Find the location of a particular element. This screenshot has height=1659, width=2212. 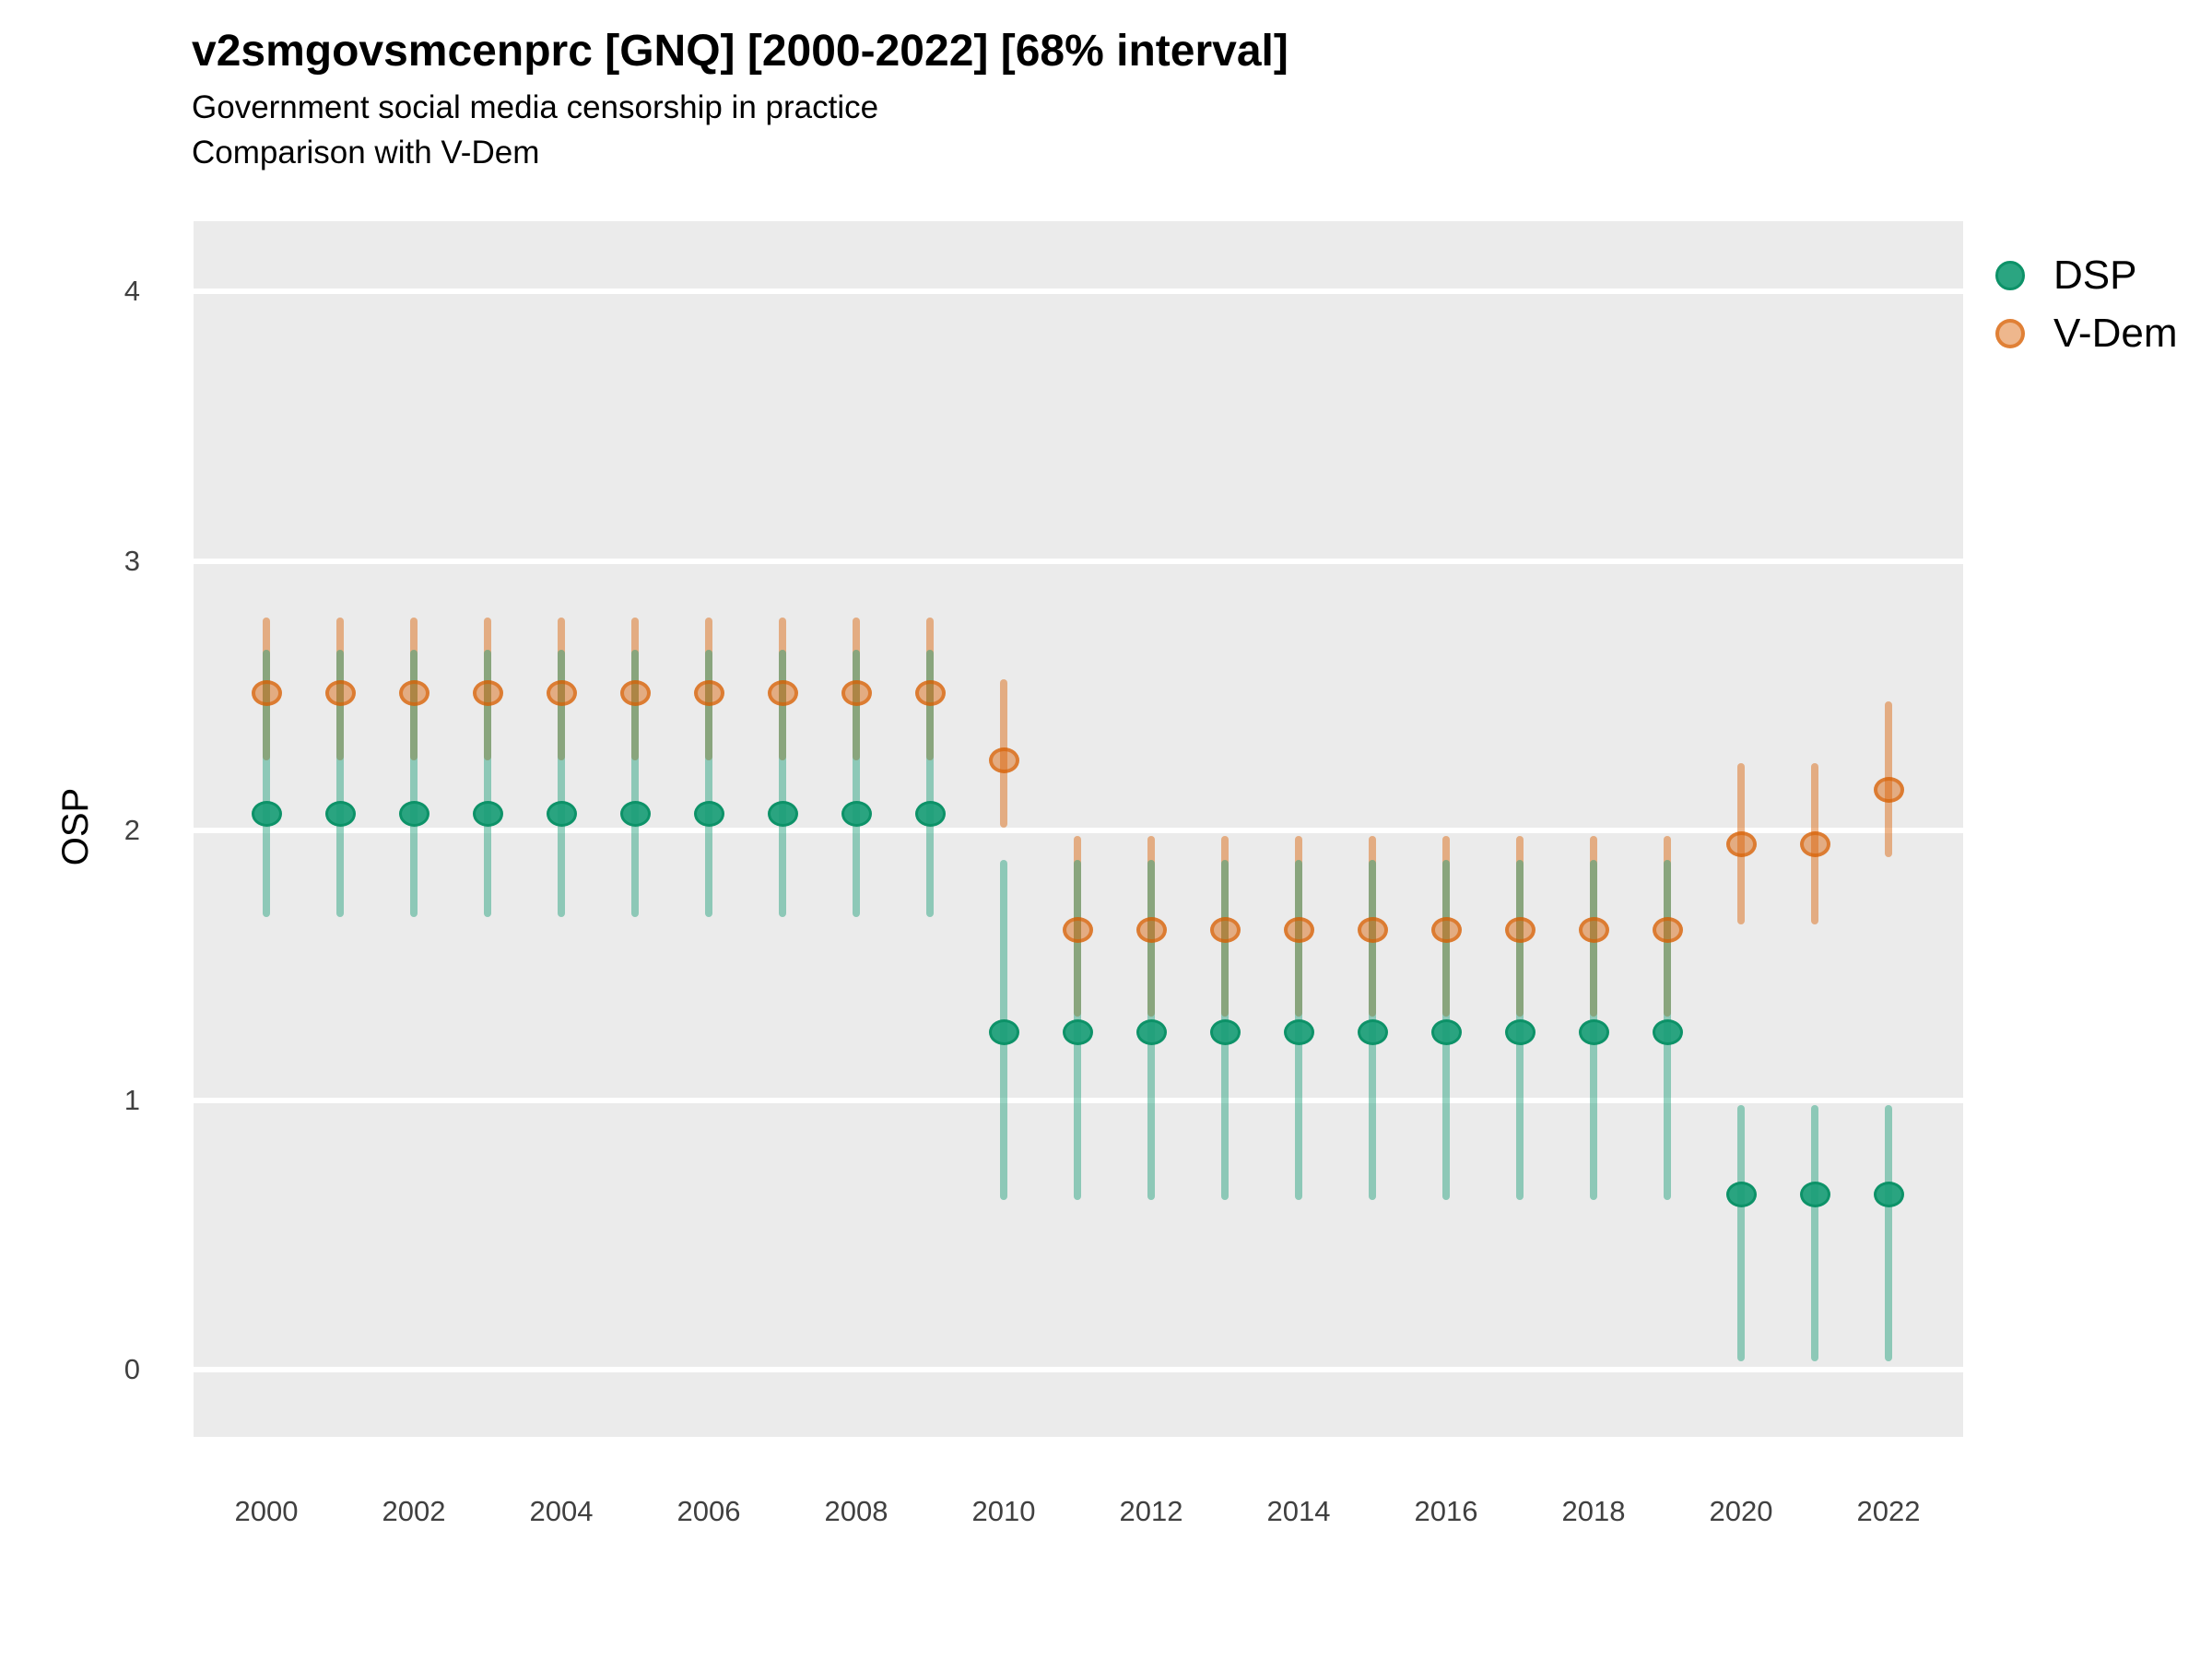

gridline-y4 is located at coordinates (1078, 291).